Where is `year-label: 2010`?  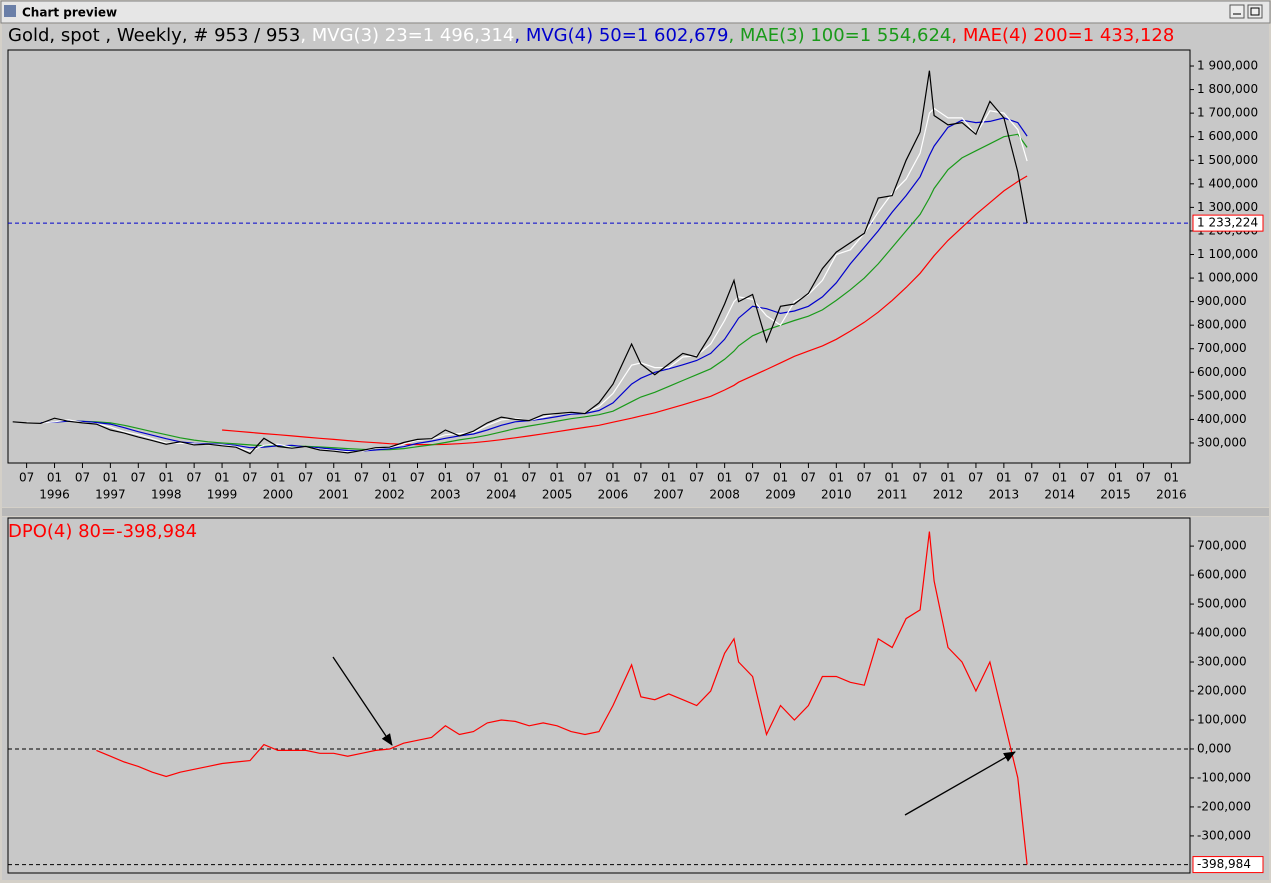 year-label: 2010 is located at coordinates (836, 495).